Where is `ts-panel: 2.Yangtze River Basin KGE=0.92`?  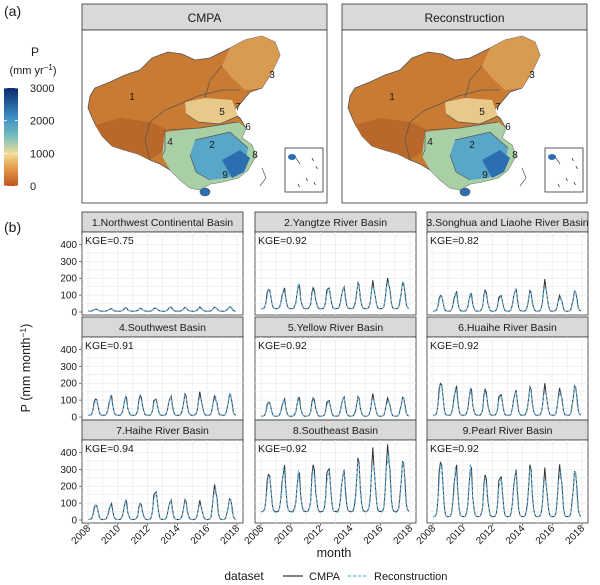
ts-panel: 2.Yangtze River Basin KGE=0.92 is located at coordinates (335, 263).